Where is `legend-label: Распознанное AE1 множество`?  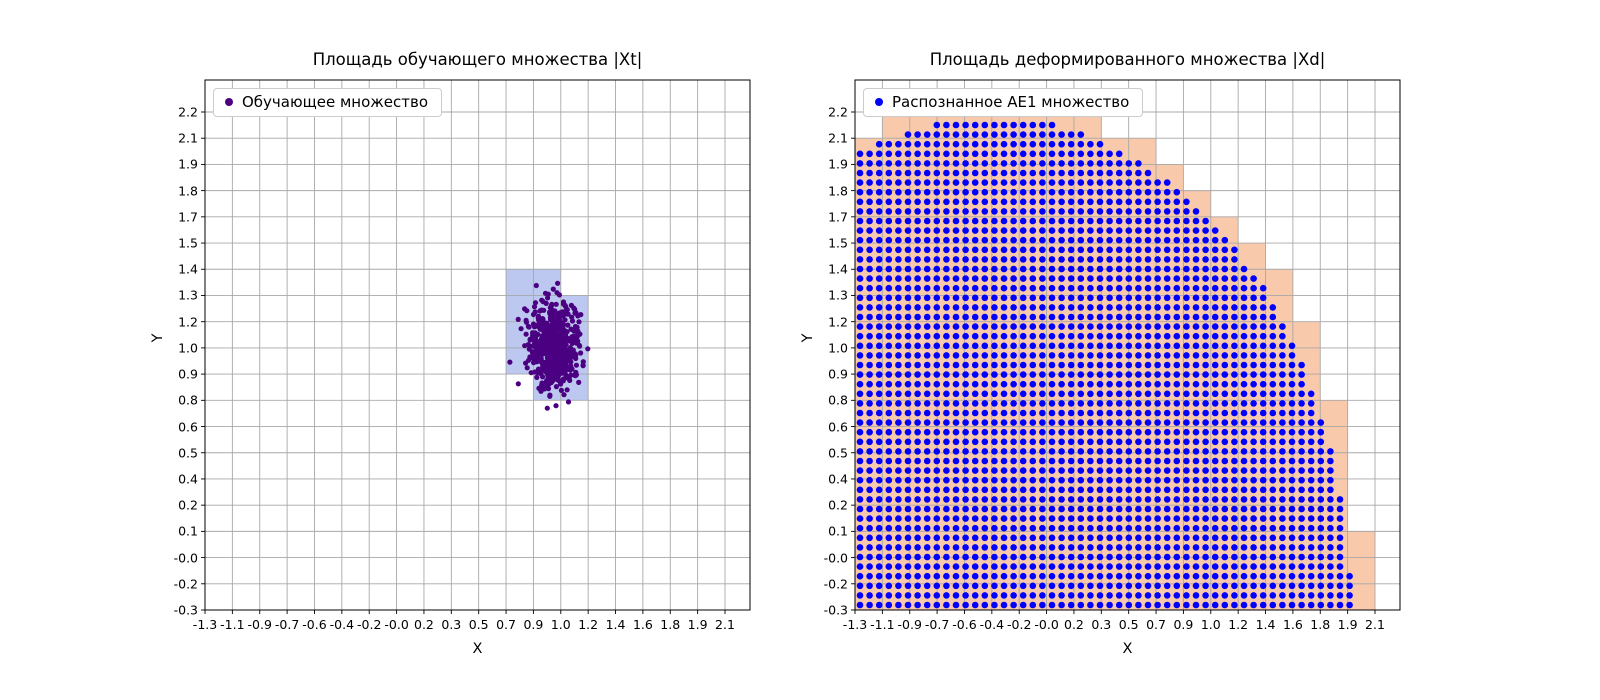 legend-label: Распознанное AE1 множество is located at coordinates (1011, 102).